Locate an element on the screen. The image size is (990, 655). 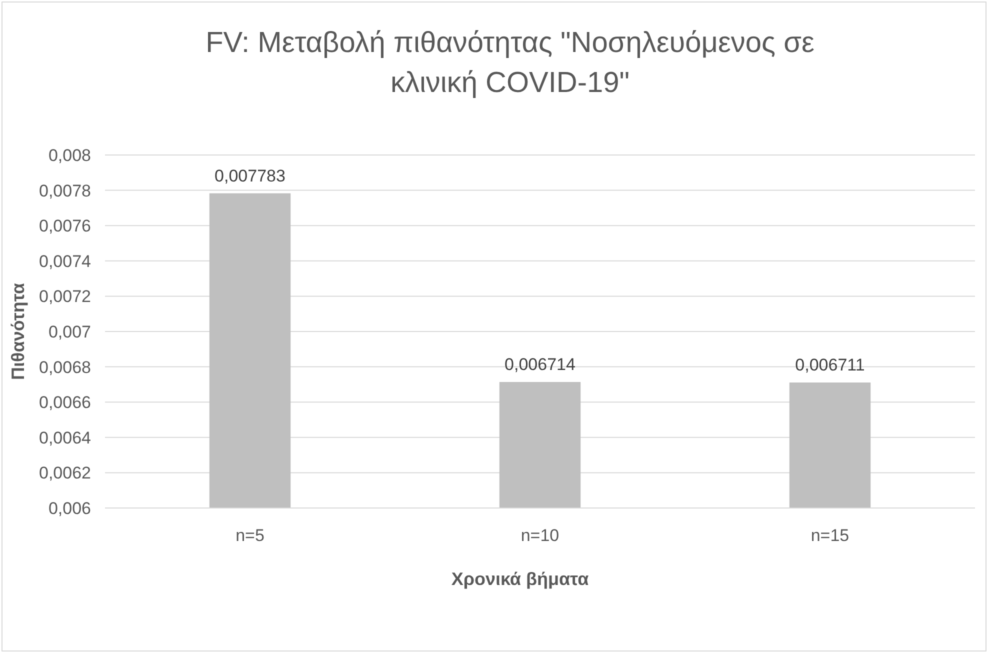
y-tick-label: 0,0076 is located at coordinates (65, 226).